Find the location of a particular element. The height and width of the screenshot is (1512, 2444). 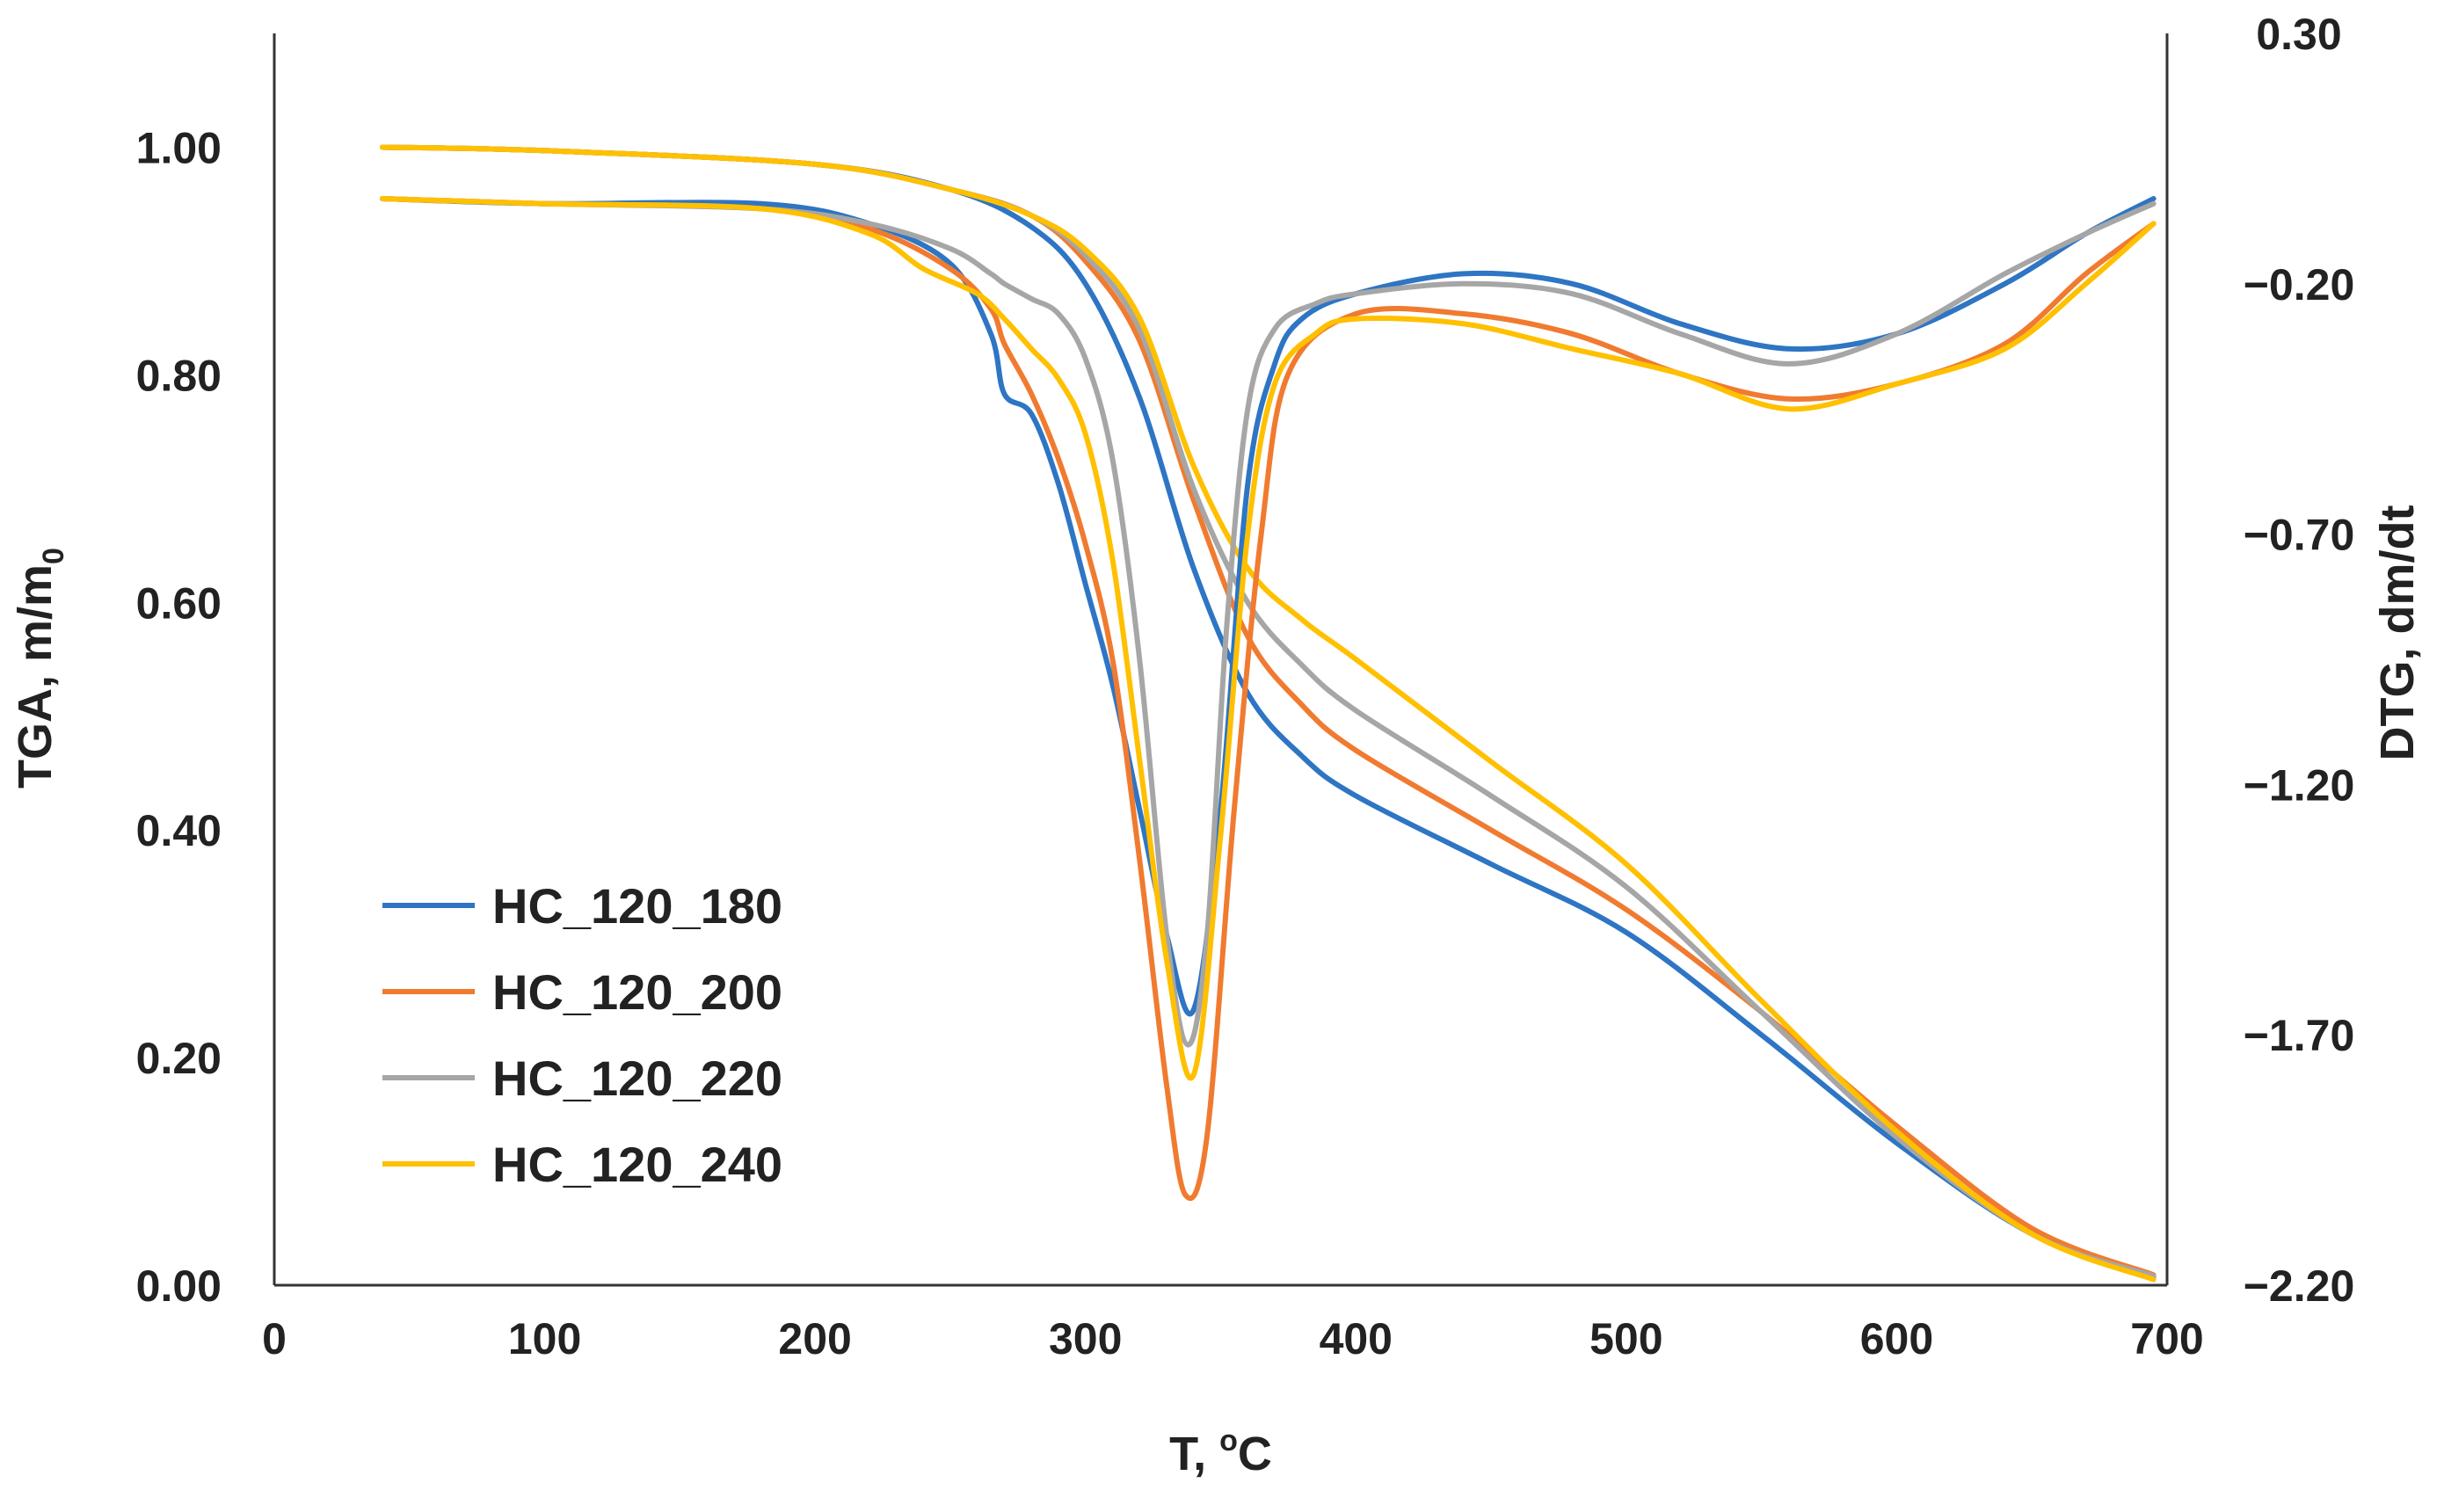

y2-tick-label: −0.20 is located at coordinates (2299, 285).